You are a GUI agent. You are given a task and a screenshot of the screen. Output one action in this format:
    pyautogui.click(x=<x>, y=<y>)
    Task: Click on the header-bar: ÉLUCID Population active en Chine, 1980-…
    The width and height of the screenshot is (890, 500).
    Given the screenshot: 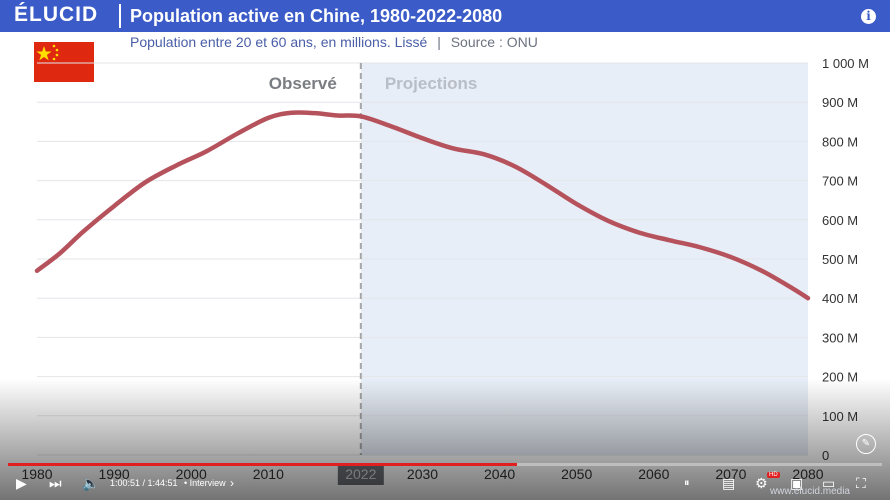 What is the action you would take?
    pyautogui.click(x=445, y=16)
    